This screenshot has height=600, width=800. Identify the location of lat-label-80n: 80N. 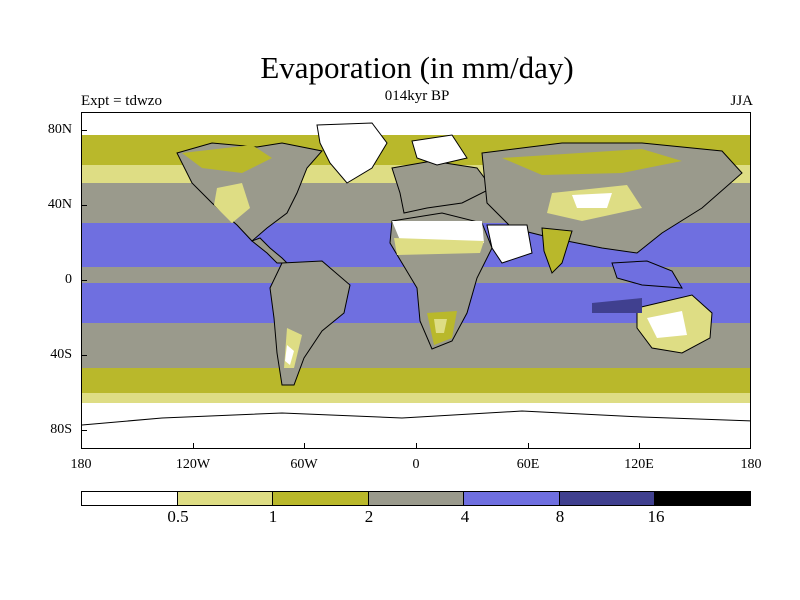
(59, 129).